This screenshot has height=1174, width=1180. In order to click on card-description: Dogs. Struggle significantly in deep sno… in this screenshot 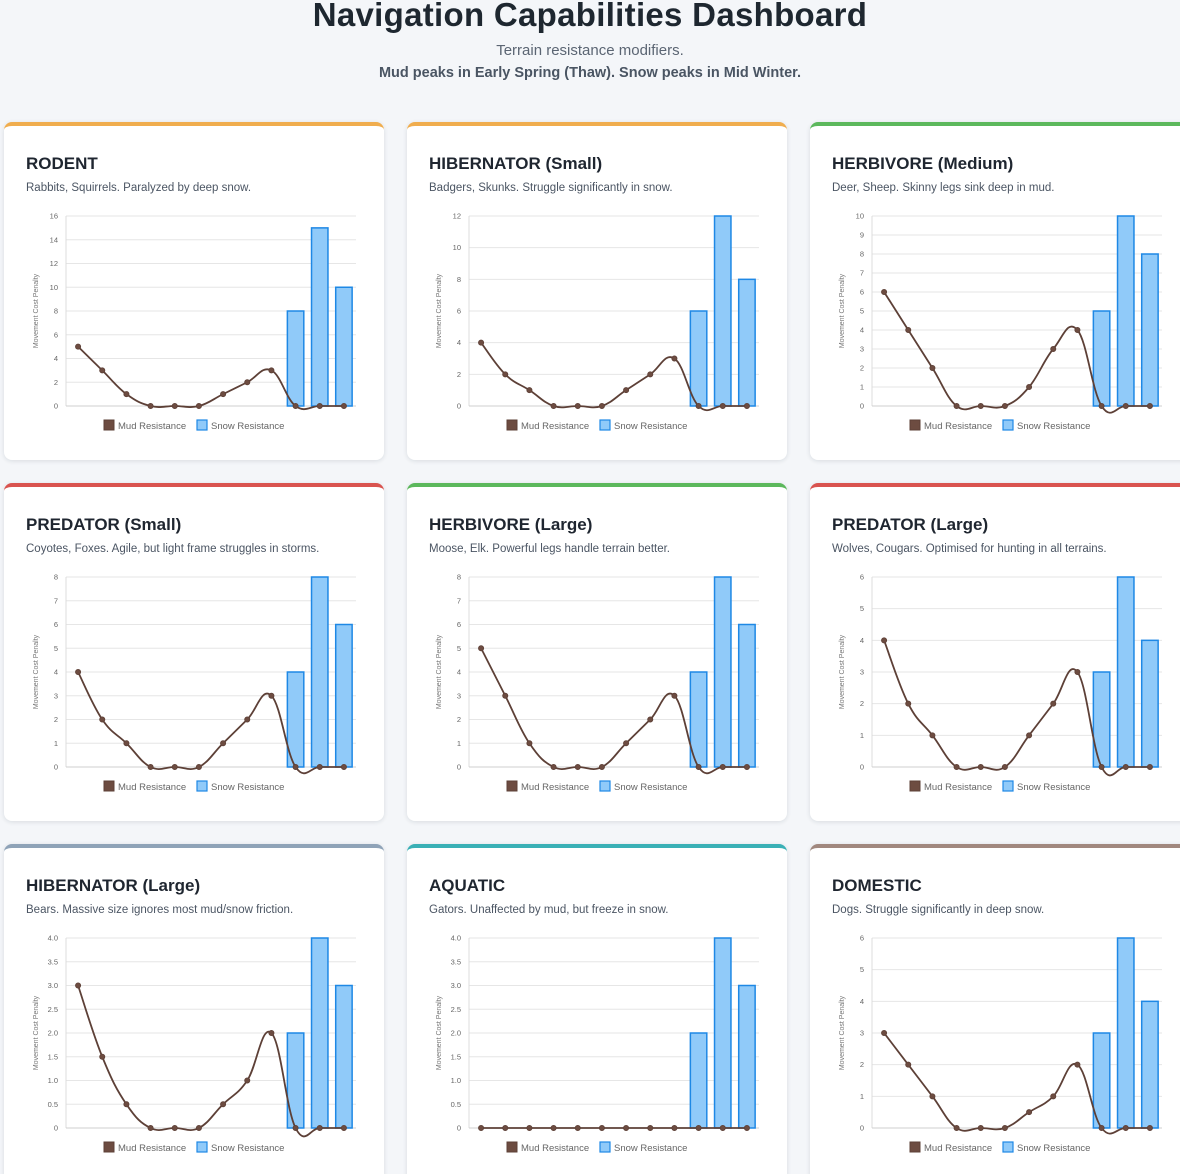, I will do `click(938, 910)`.